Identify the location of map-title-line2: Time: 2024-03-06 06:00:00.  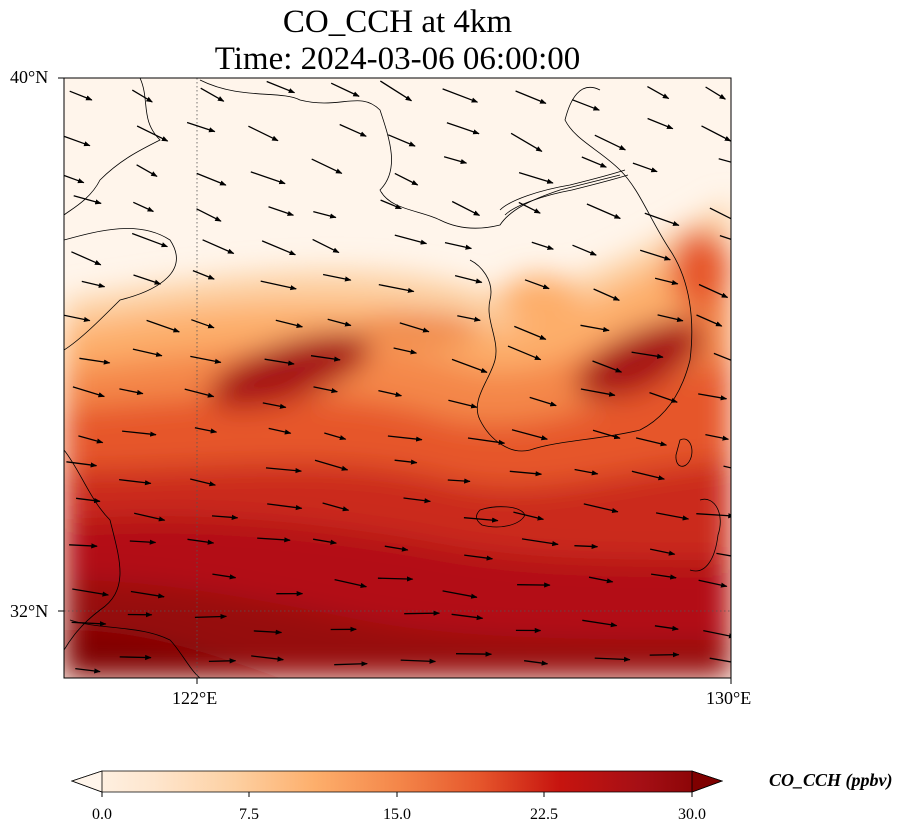
(397, 59).